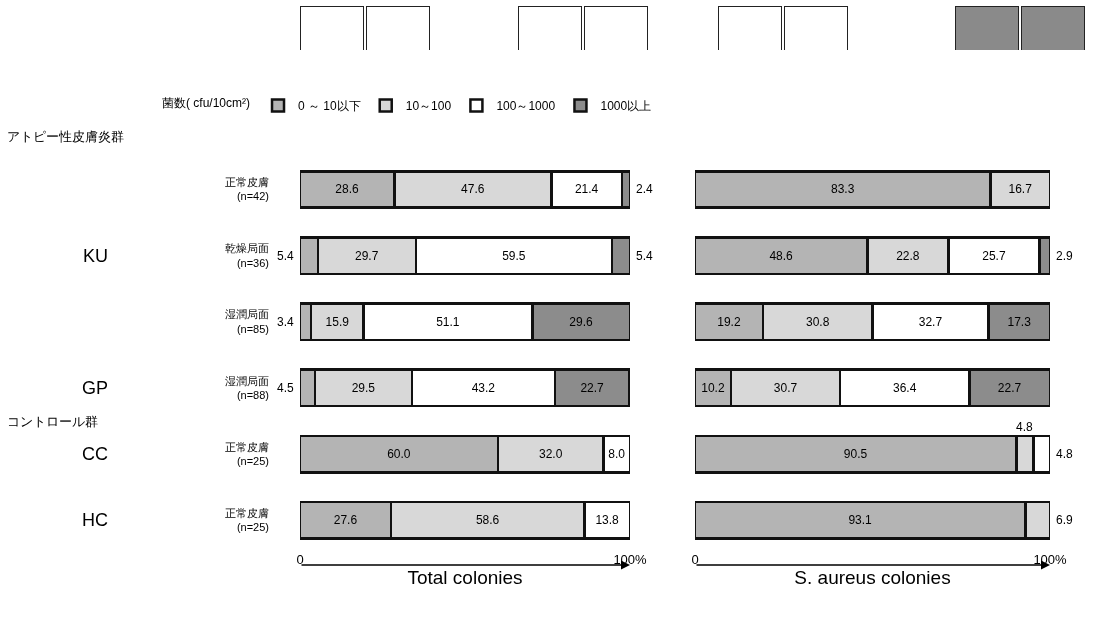  What do you see at coordinates (366, 255) in the screenshot?
I see `data-label: 29.7` at bounding box center [366, 255].